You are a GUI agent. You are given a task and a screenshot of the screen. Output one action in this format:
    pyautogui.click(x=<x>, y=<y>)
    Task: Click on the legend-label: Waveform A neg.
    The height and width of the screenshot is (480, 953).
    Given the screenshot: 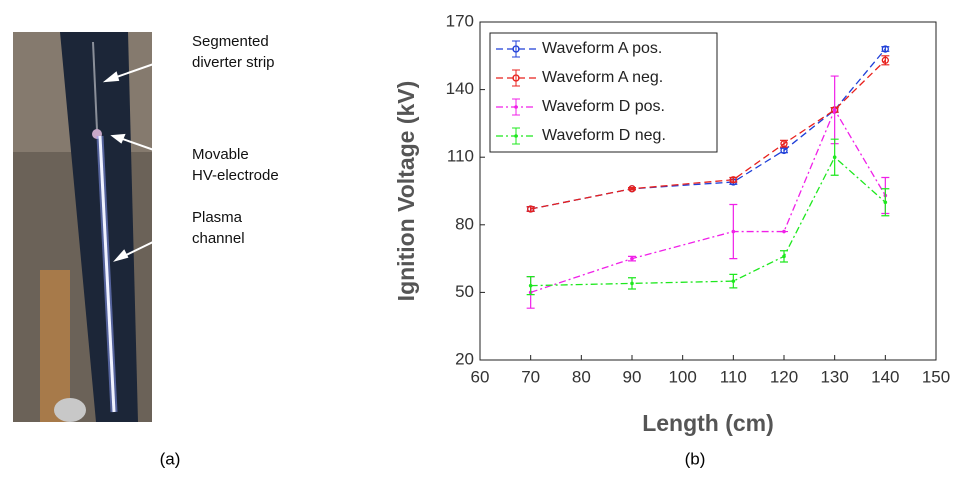 What is the action you would take?
    pyautogui.click(x=602, y=77)
    